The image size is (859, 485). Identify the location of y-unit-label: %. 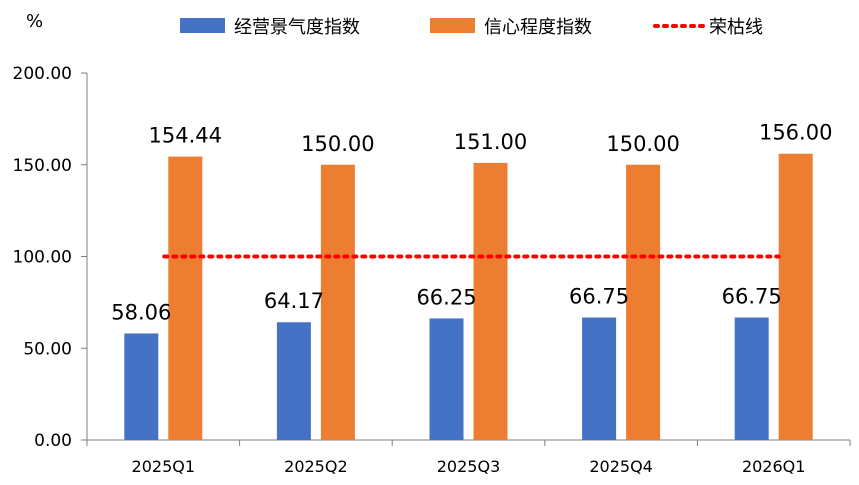
(34, 21).